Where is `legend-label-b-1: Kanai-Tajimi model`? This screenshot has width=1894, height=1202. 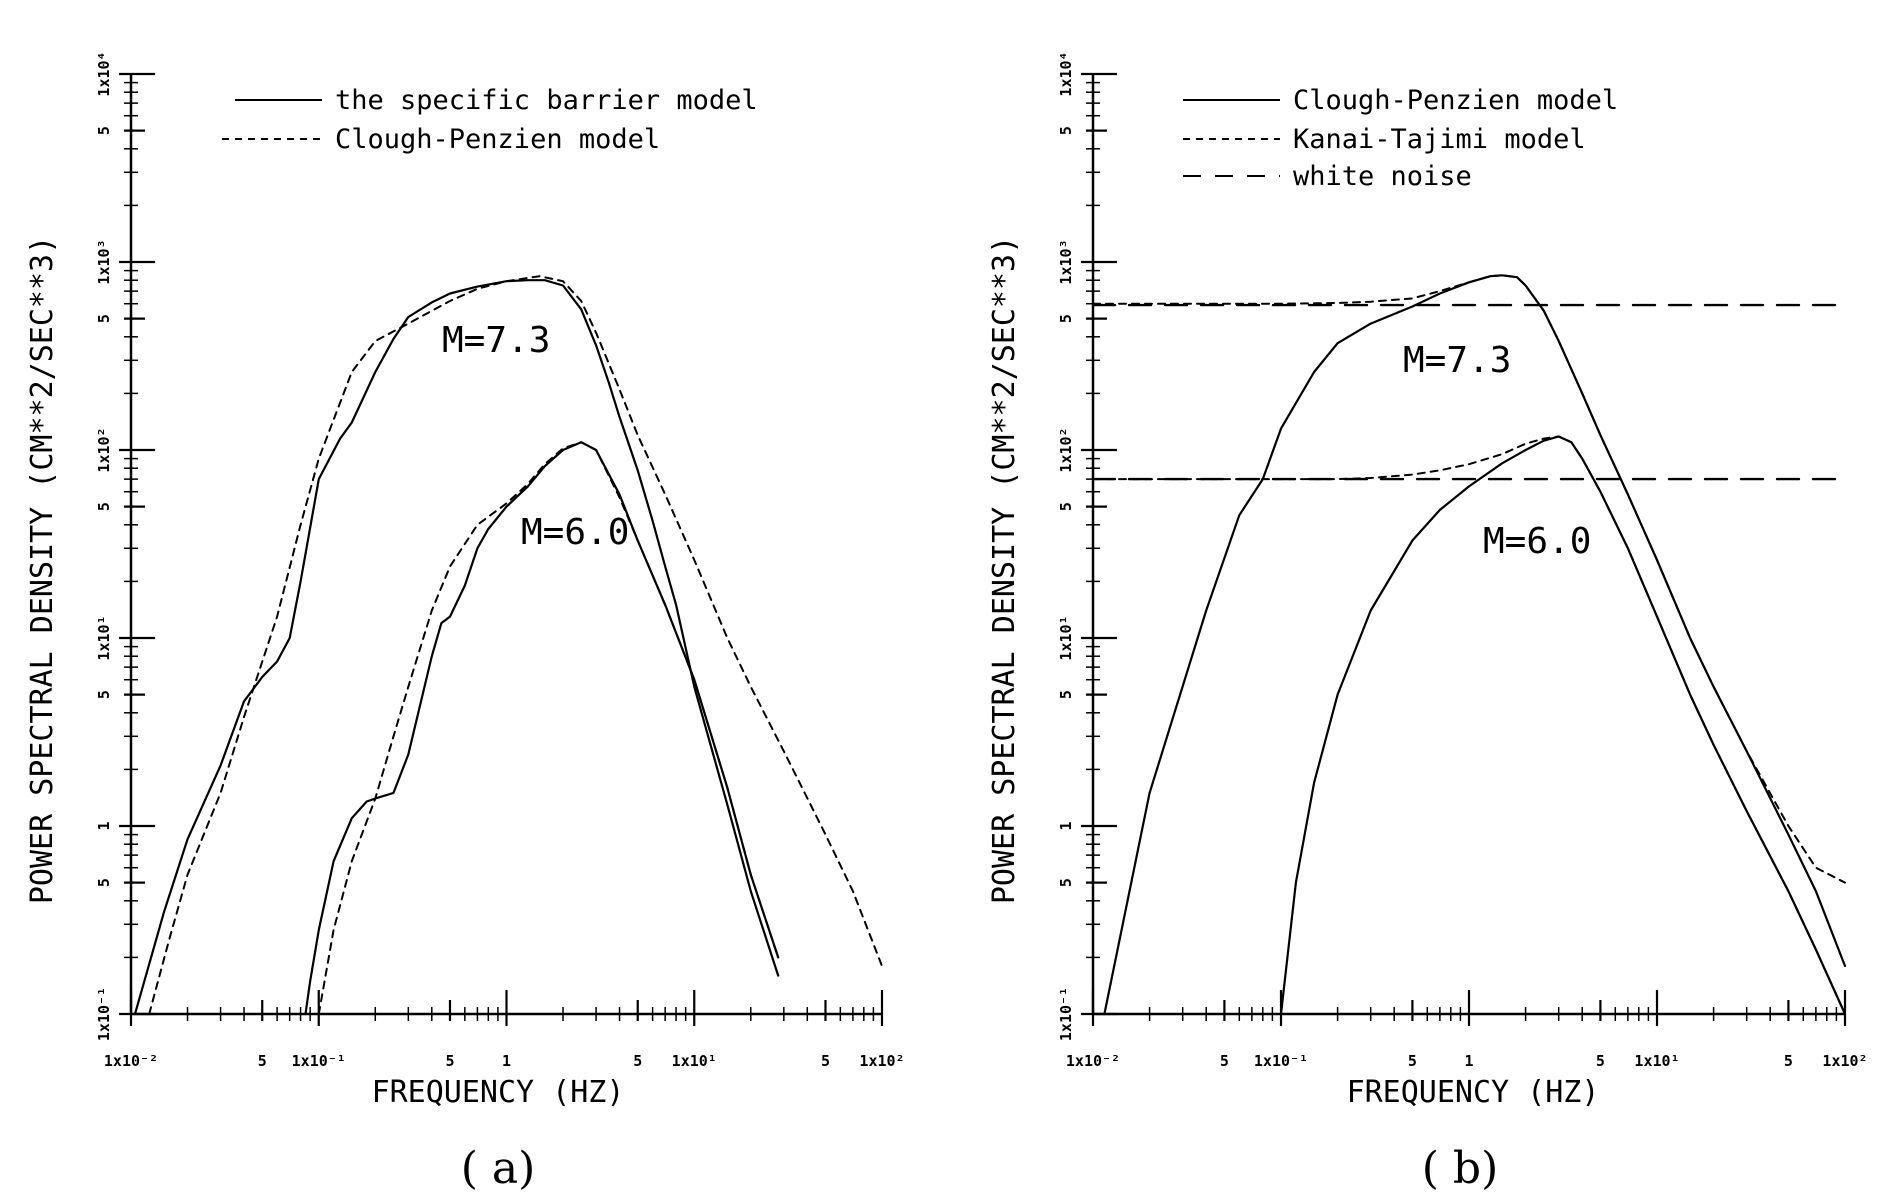
legend-label-b-1: Kanai-Tajimi model is located at coordinates (1439, 139).